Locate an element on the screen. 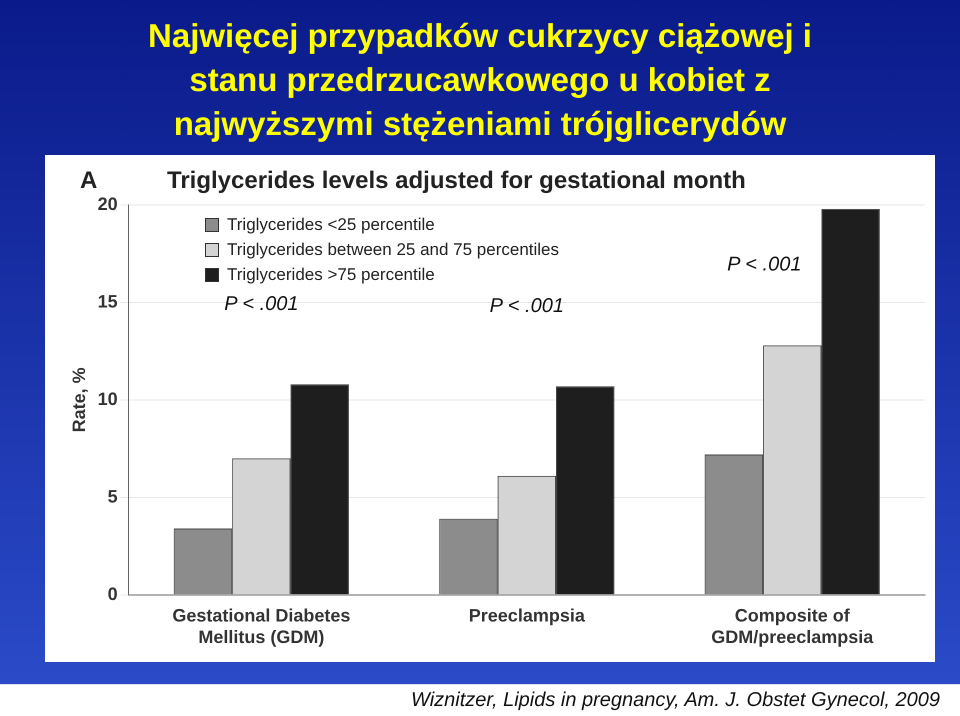  chart-subtitle: Triglycerides levels adjusted for gestational month is located at coordinates (456, 181).